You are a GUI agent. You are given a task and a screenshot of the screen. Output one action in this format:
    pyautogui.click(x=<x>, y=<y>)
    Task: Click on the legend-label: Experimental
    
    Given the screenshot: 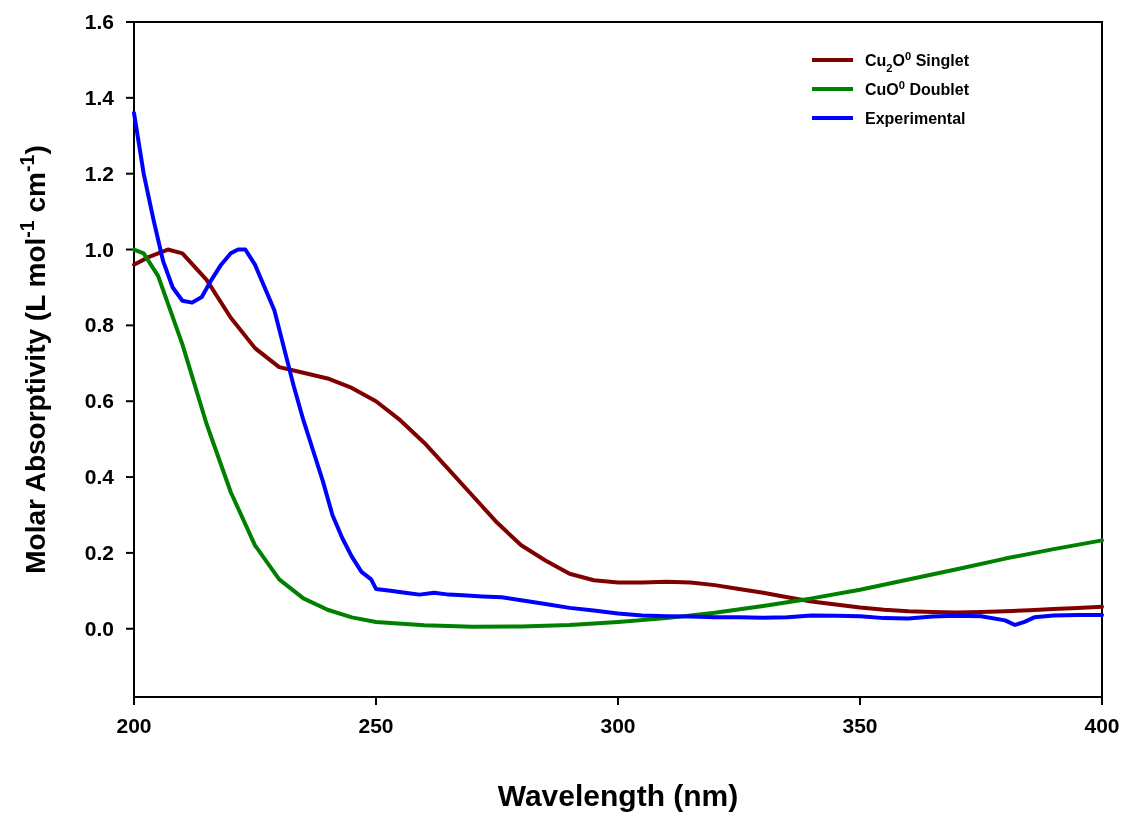 What is the action you would take?
    pyautogui.click(x=915, y=118)
    